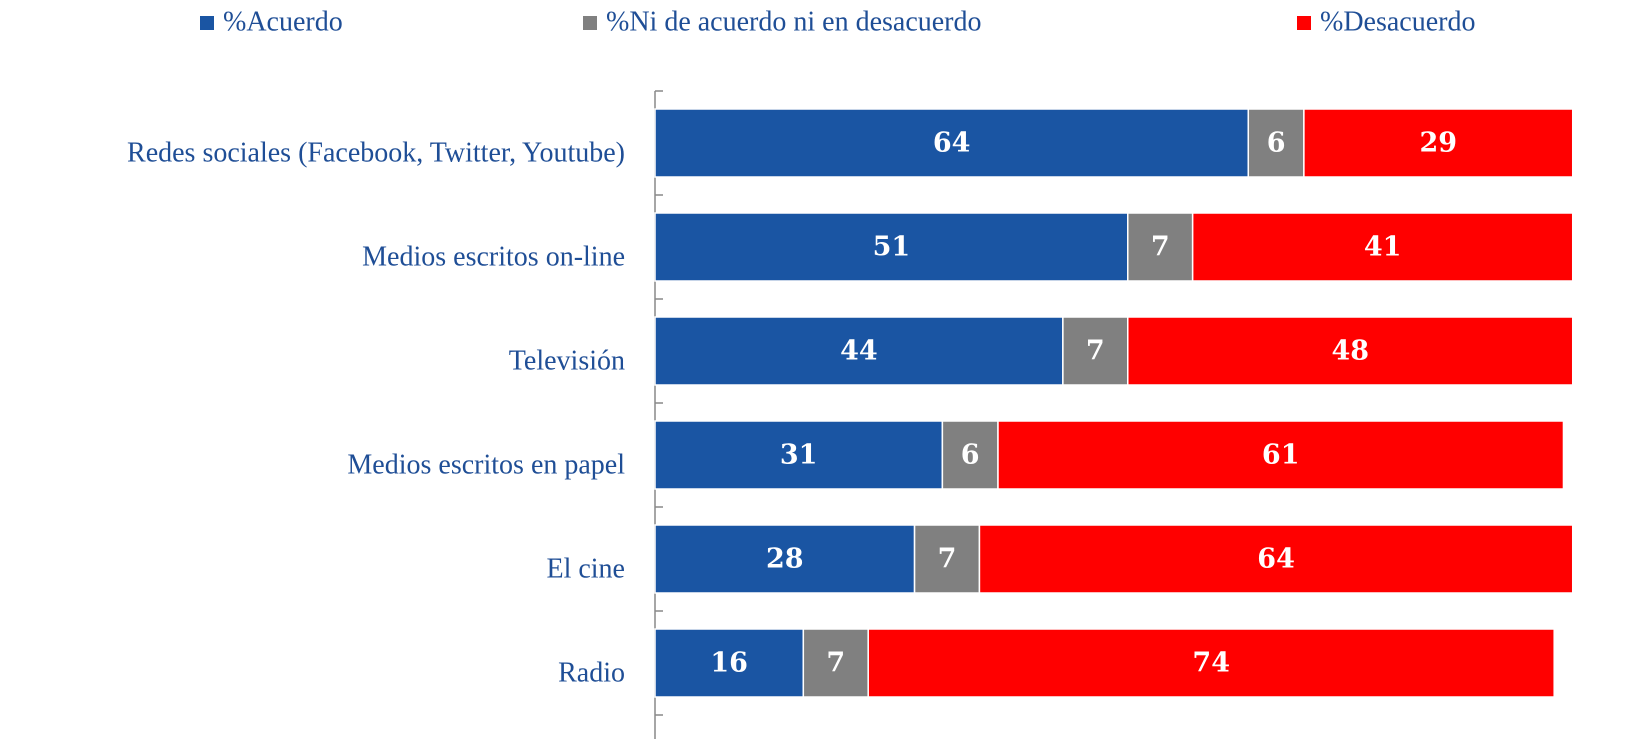 Image resolution: width=1630 pixels, height=739 pixels. Describe the element at coordinates (283, 21) in the screenshot. I see `legend-label: %Acuerdo` at that location.